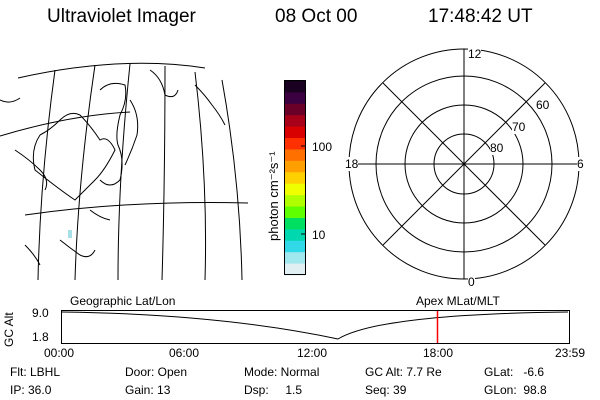 The image size is (600, 400). I want to click on timeline-ylabel: GC Alt, so click(9, 329).